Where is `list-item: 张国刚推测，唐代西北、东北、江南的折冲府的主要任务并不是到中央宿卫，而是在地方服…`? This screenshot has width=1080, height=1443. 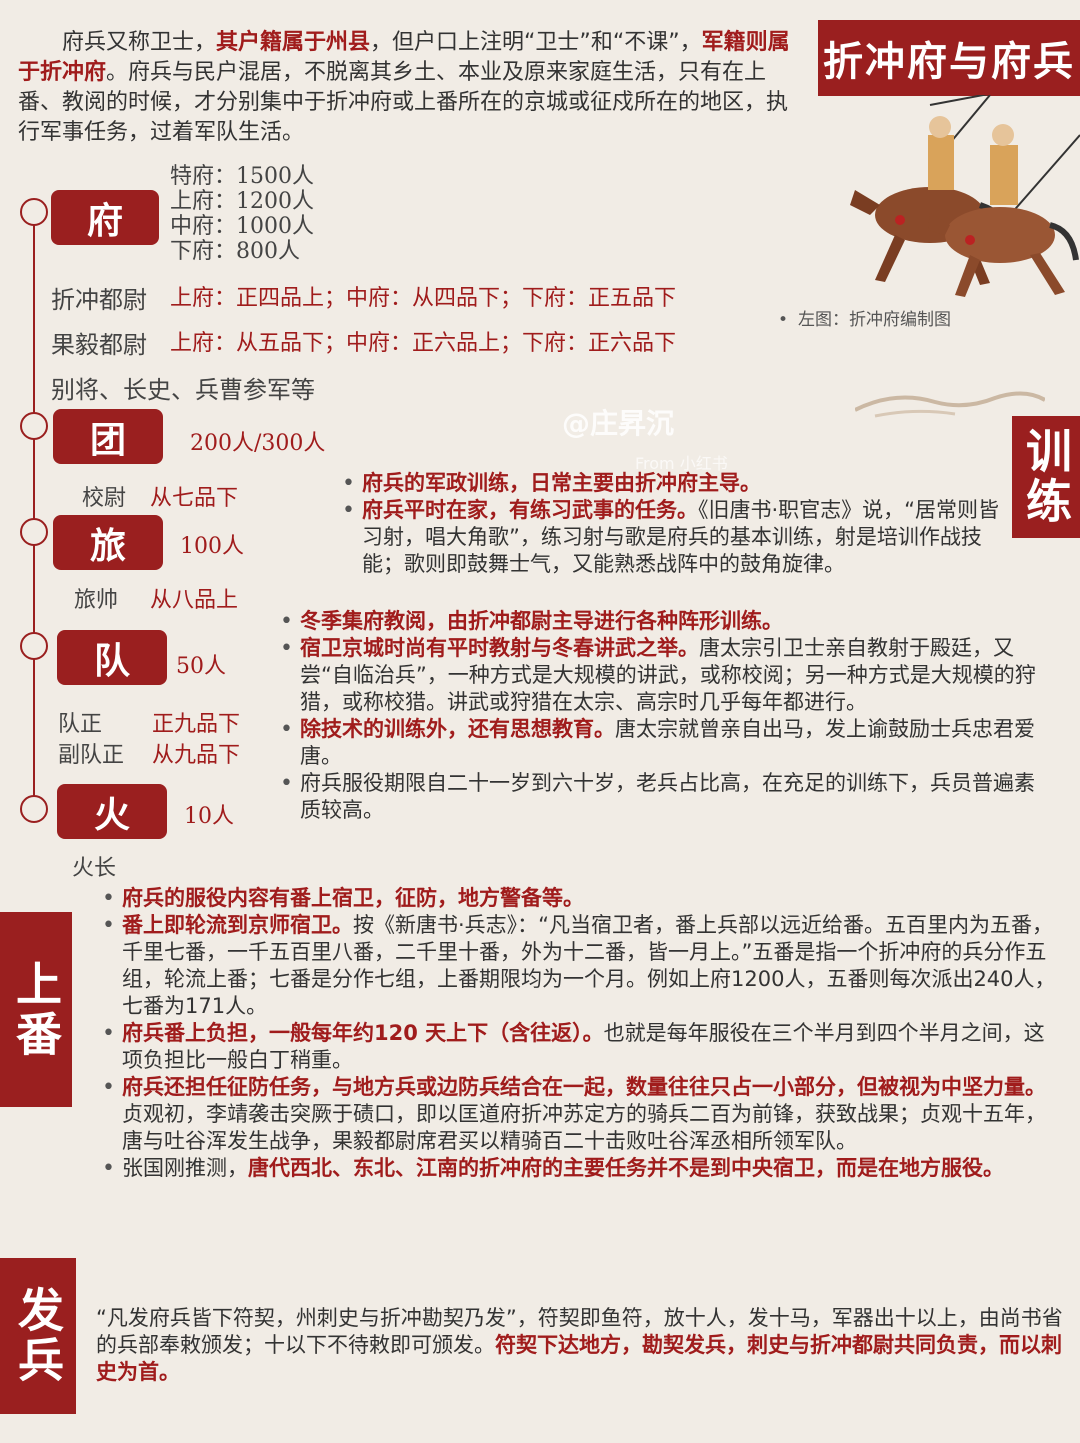
list-item: 张国刚推测，唐代西北、东北、江南的折冲府的主要任务并不是到中央宿卫，而是在地方服… is located at coordinates (582, 1168).